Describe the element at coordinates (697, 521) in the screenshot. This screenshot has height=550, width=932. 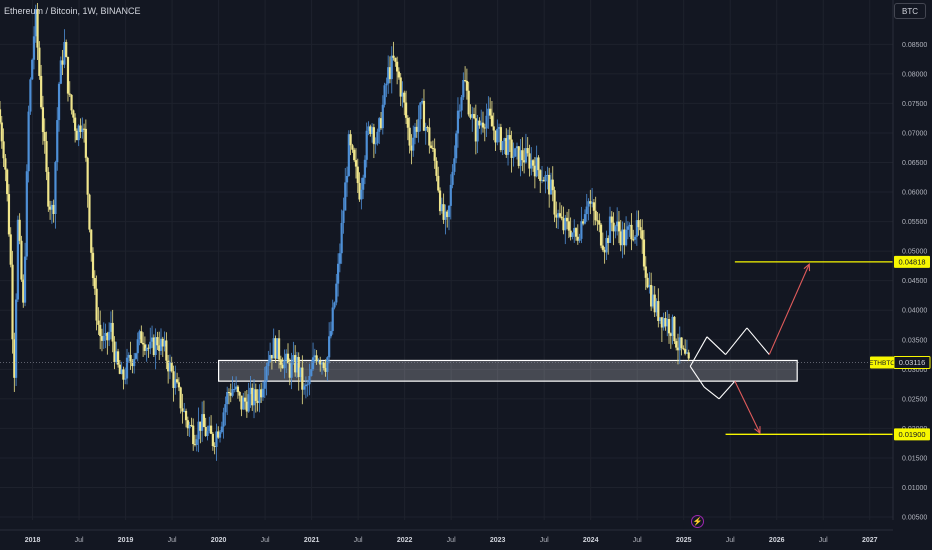
I see `lightning-bolt-icon: ⚡` at that location.